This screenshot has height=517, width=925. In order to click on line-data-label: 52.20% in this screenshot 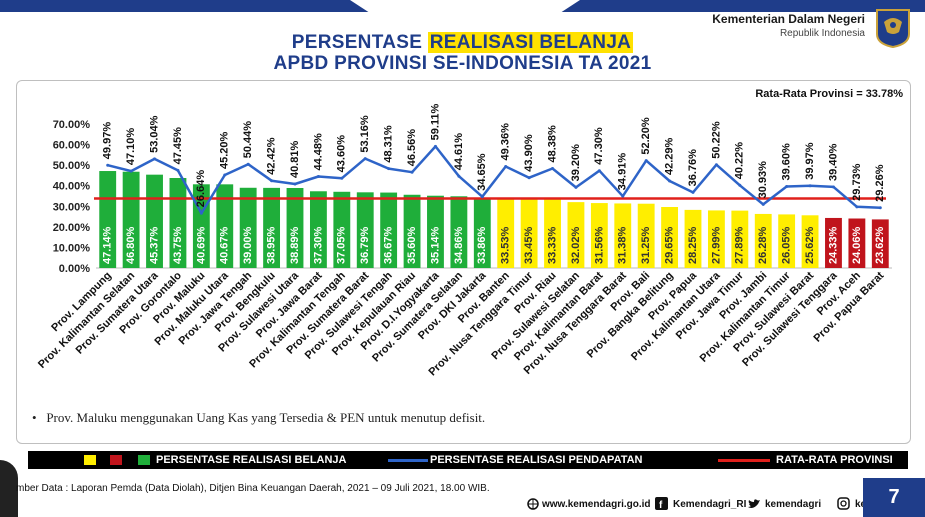, I will do `click(646, 136)`.